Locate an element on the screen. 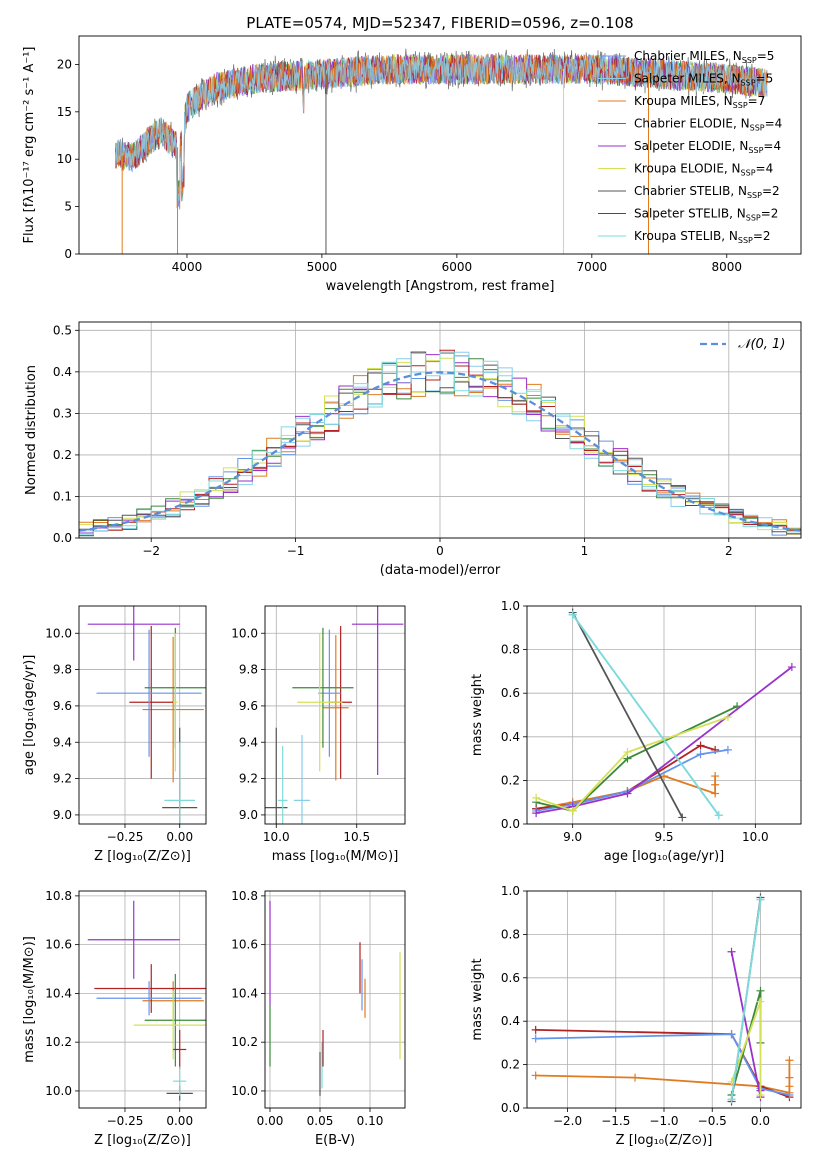  x-tick-label: 9.0 is located at coordinates (572, 837).